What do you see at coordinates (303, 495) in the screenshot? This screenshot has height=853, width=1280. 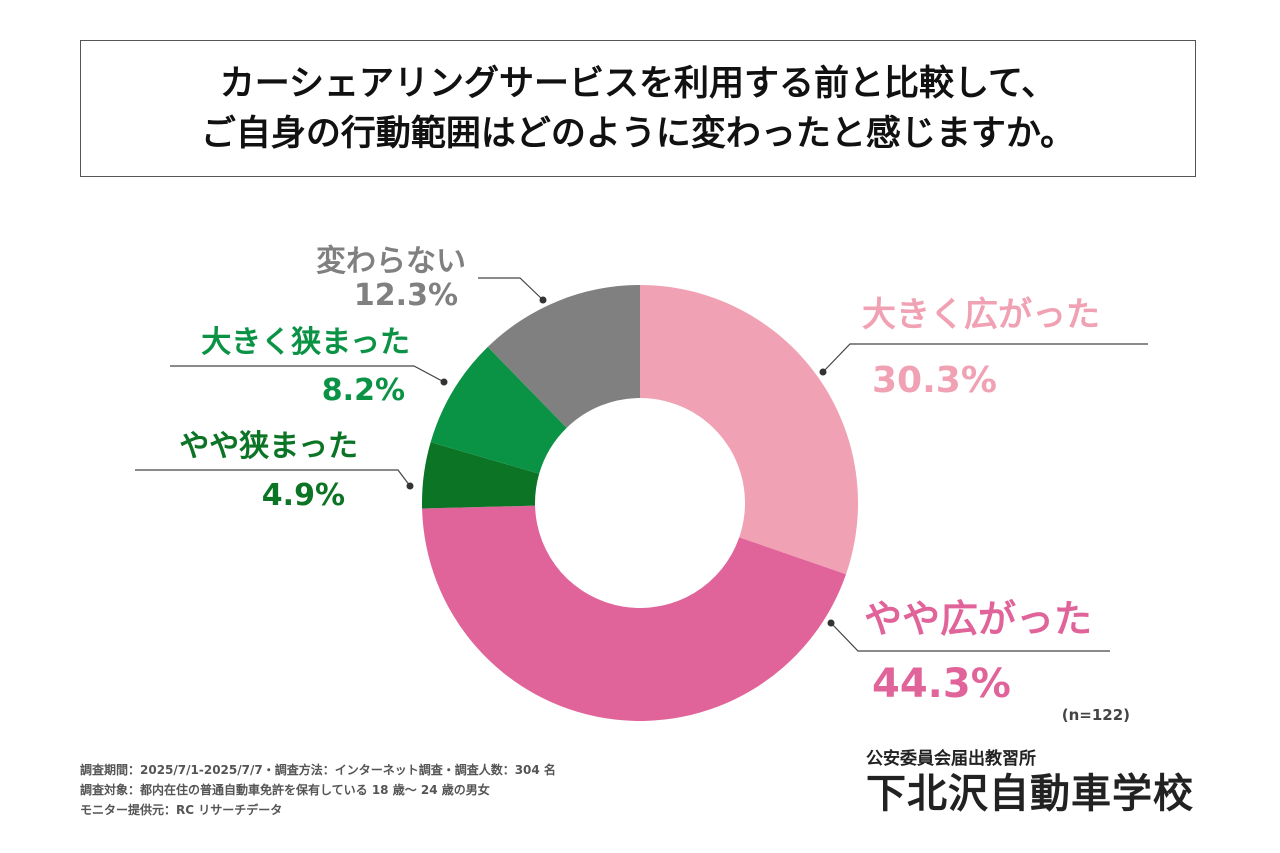 I see `slice-value-2: 4.9%` at bounding box center [303, 495].